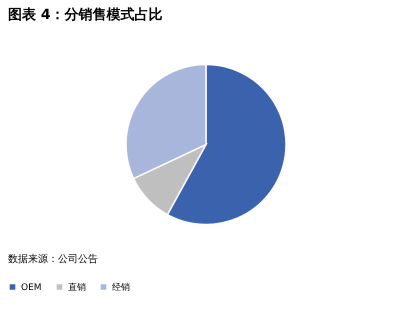 This screenshot has width=416, height=324. I want to click on legend-label: 直销, so click(77, 287).